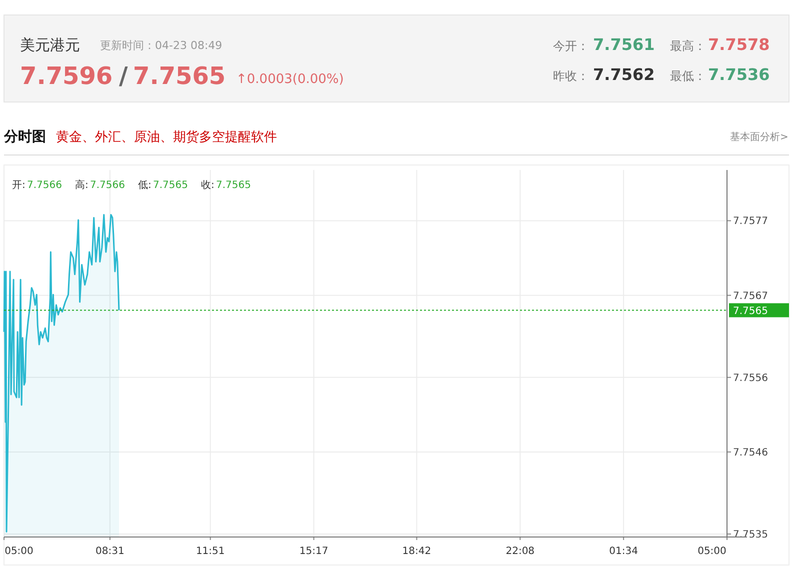 The height and width of the screenshot is (583, 800). I want to click on text: 7.7561, so click(624, 44).